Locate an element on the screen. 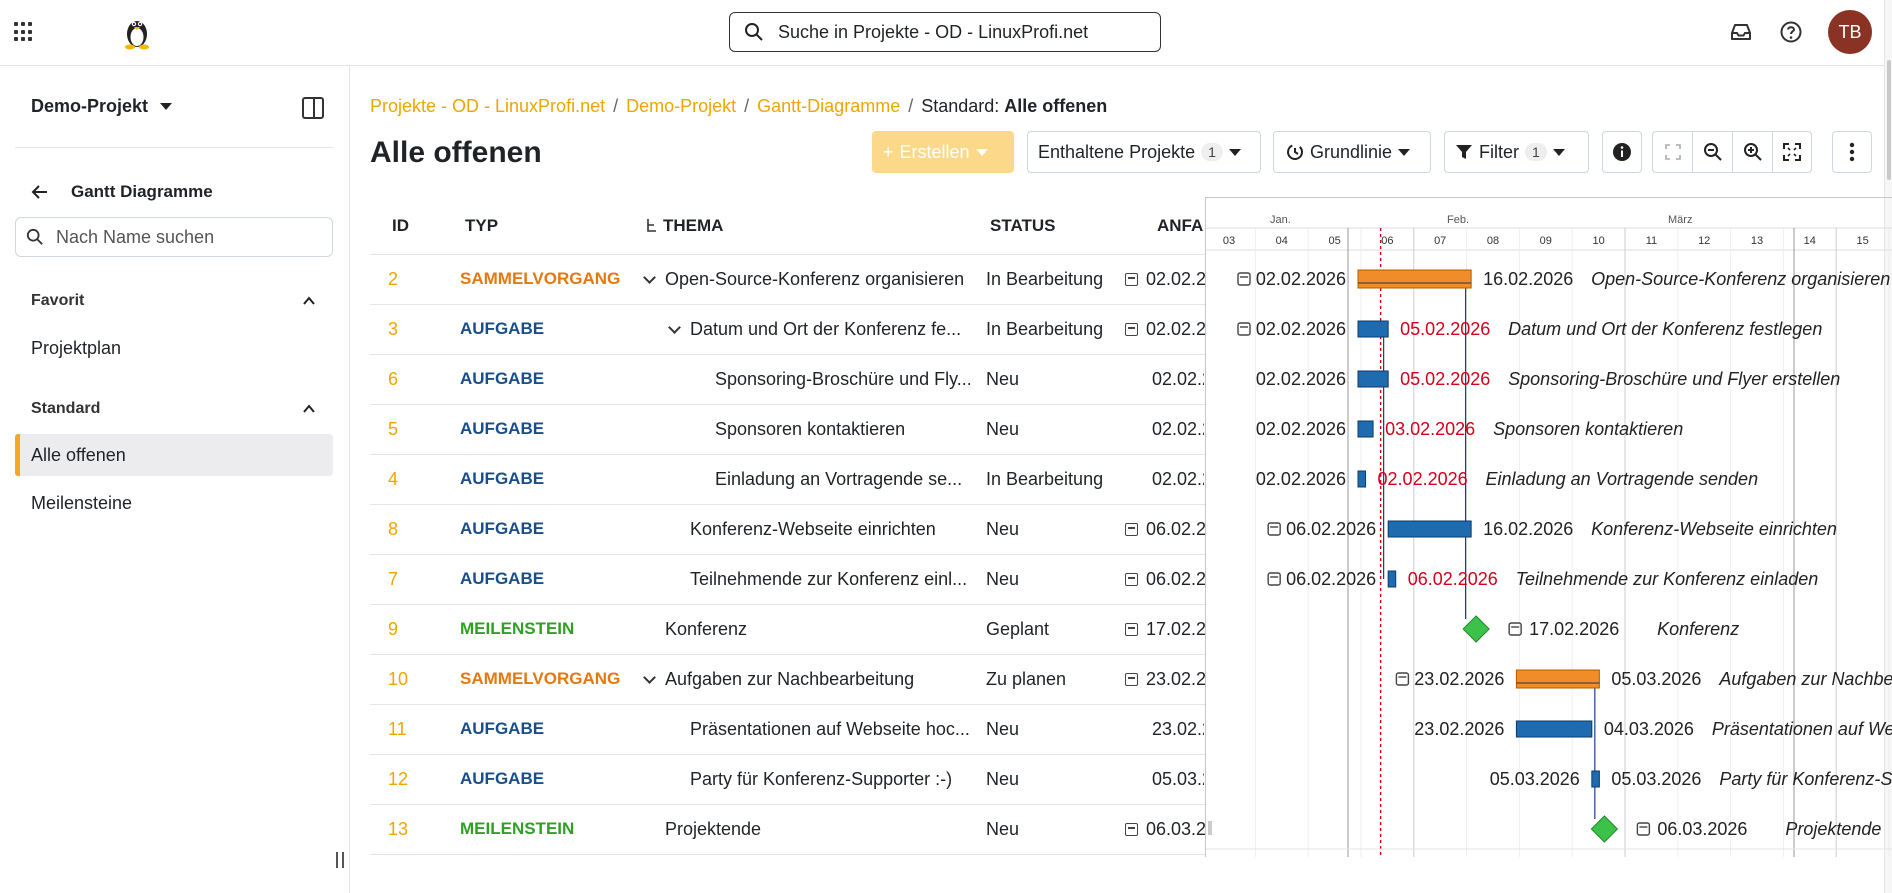 The image size is (1892, 893). row-subject: Party für Konferenz-Supporter :-) is located at coordinates (821, 779).